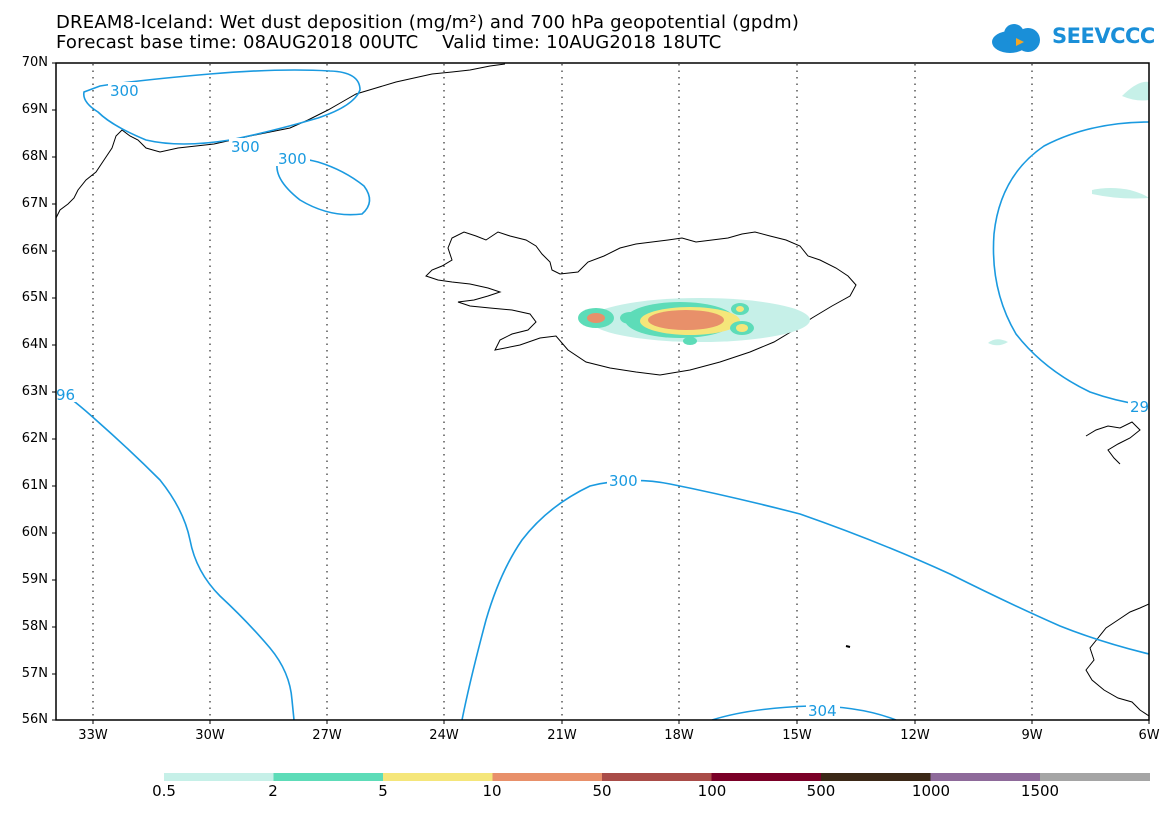 This screenshot has height=815, width=1175. What do you see at coordinates (65, 395) in the screenshot?
I see `contour-label: 96` at bounding box center [65, 395].